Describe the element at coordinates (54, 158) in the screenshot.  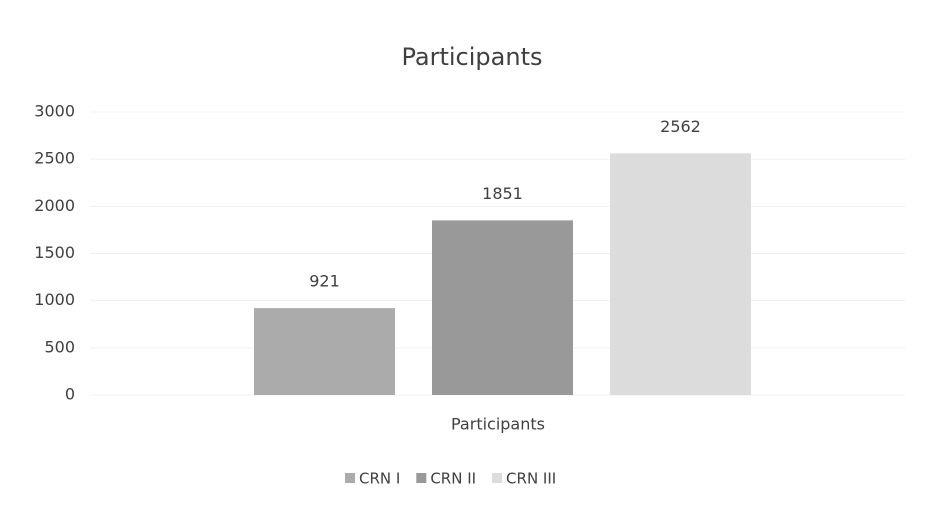
I see `y-tick-label: 2500` at that location.